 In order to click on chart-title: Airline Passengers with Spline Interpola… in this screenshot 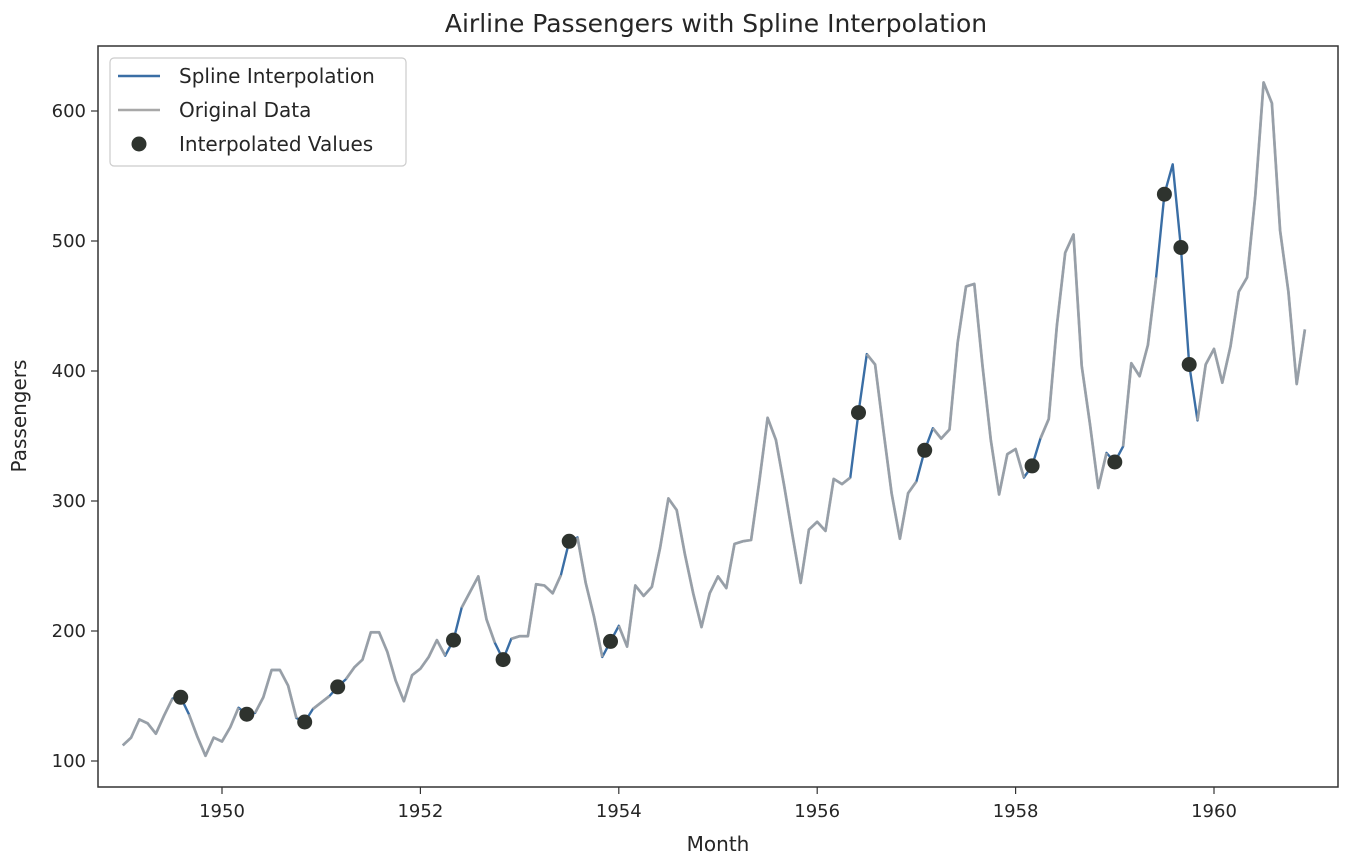, I will do `click(716, 23)`.